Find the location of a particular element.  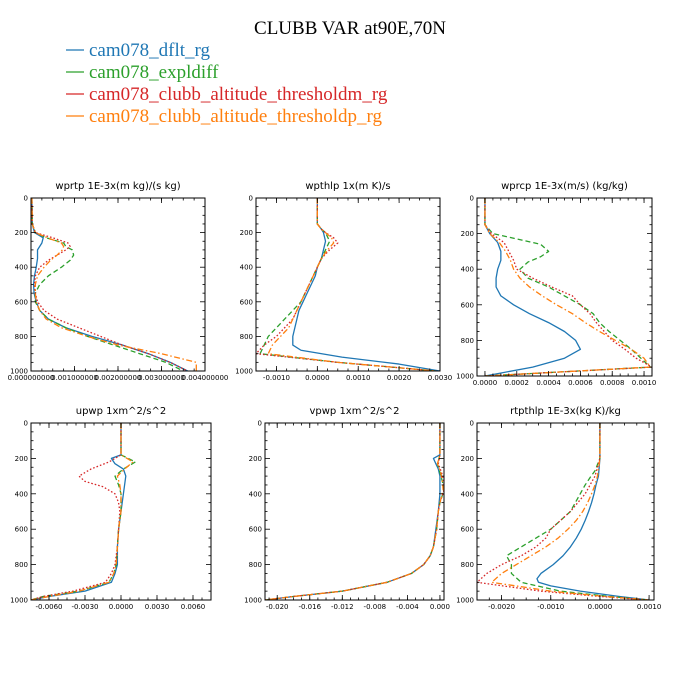

legend-label: cam078_dflt_rg is located at coordinates (150, 50).